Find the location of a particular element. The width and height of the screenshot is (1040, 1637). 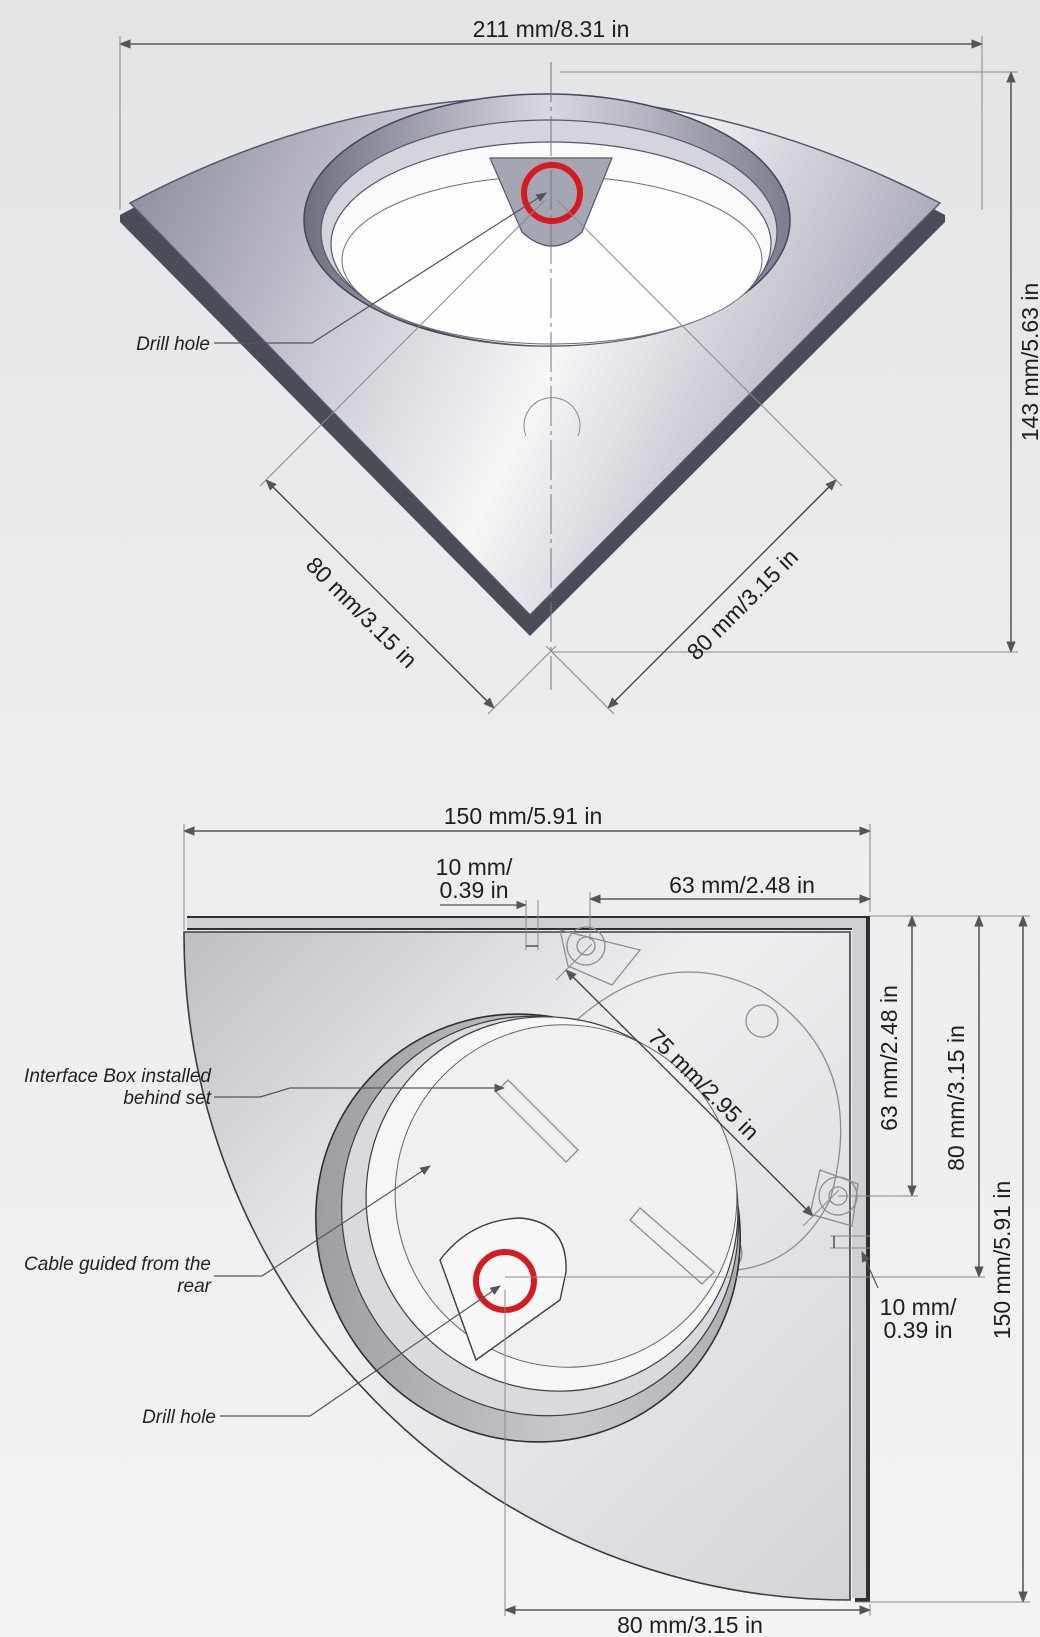

bottom-diagonal-ext-a is located at coordinates (574, 962).